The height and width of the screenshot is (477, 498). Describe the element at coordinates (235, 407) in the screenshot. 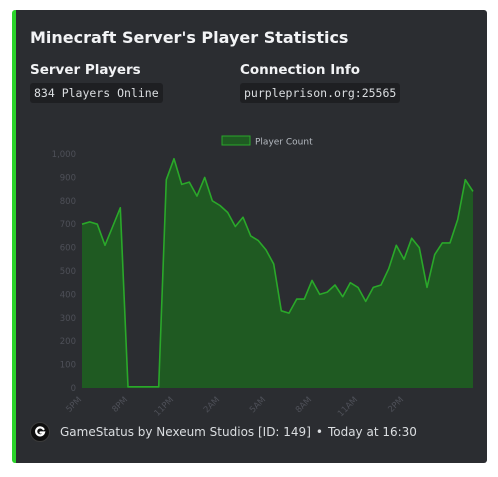

I see `x-axis: 5PM 8PM 11PM 2AM 5AM 8AM 11AM 2PM` at that location.